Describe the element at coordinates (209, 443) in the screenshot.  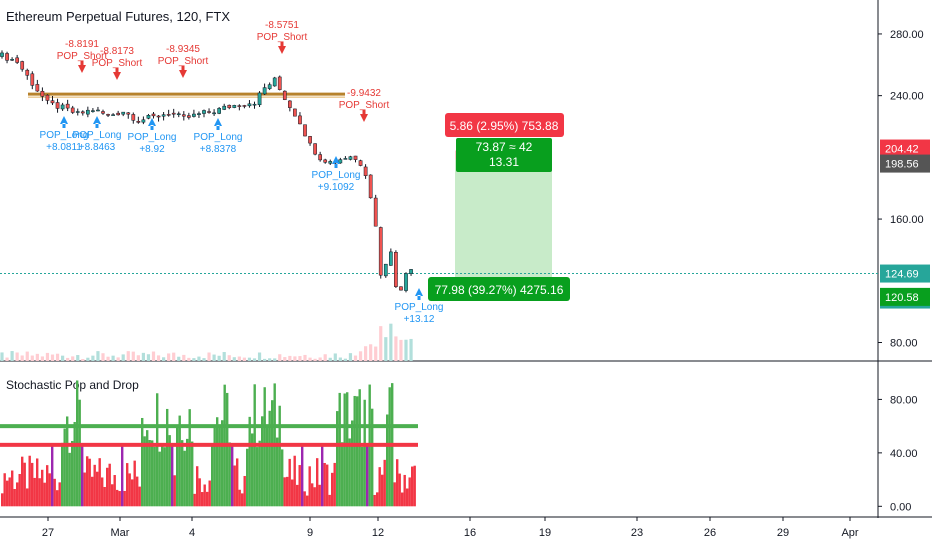
I see `indicator-histogram` at that location.